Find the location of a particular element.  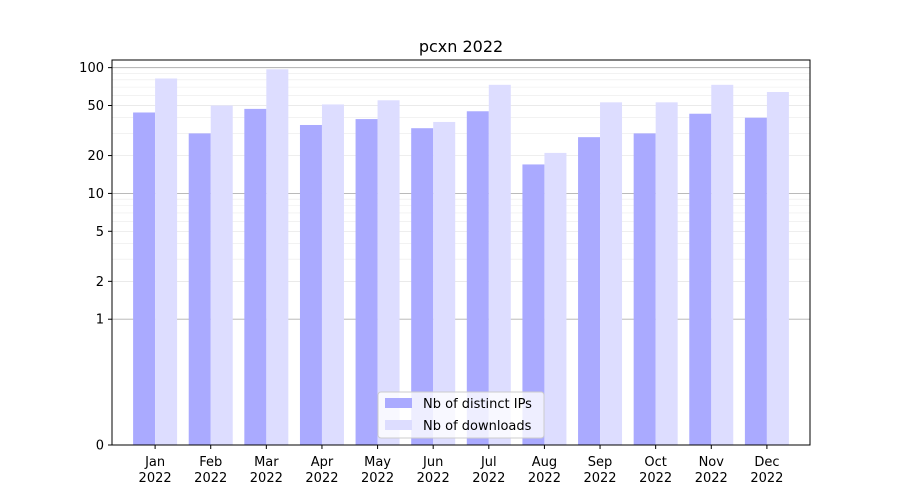

x-tick-label-month: Jan is located at coordinates (154, 462).